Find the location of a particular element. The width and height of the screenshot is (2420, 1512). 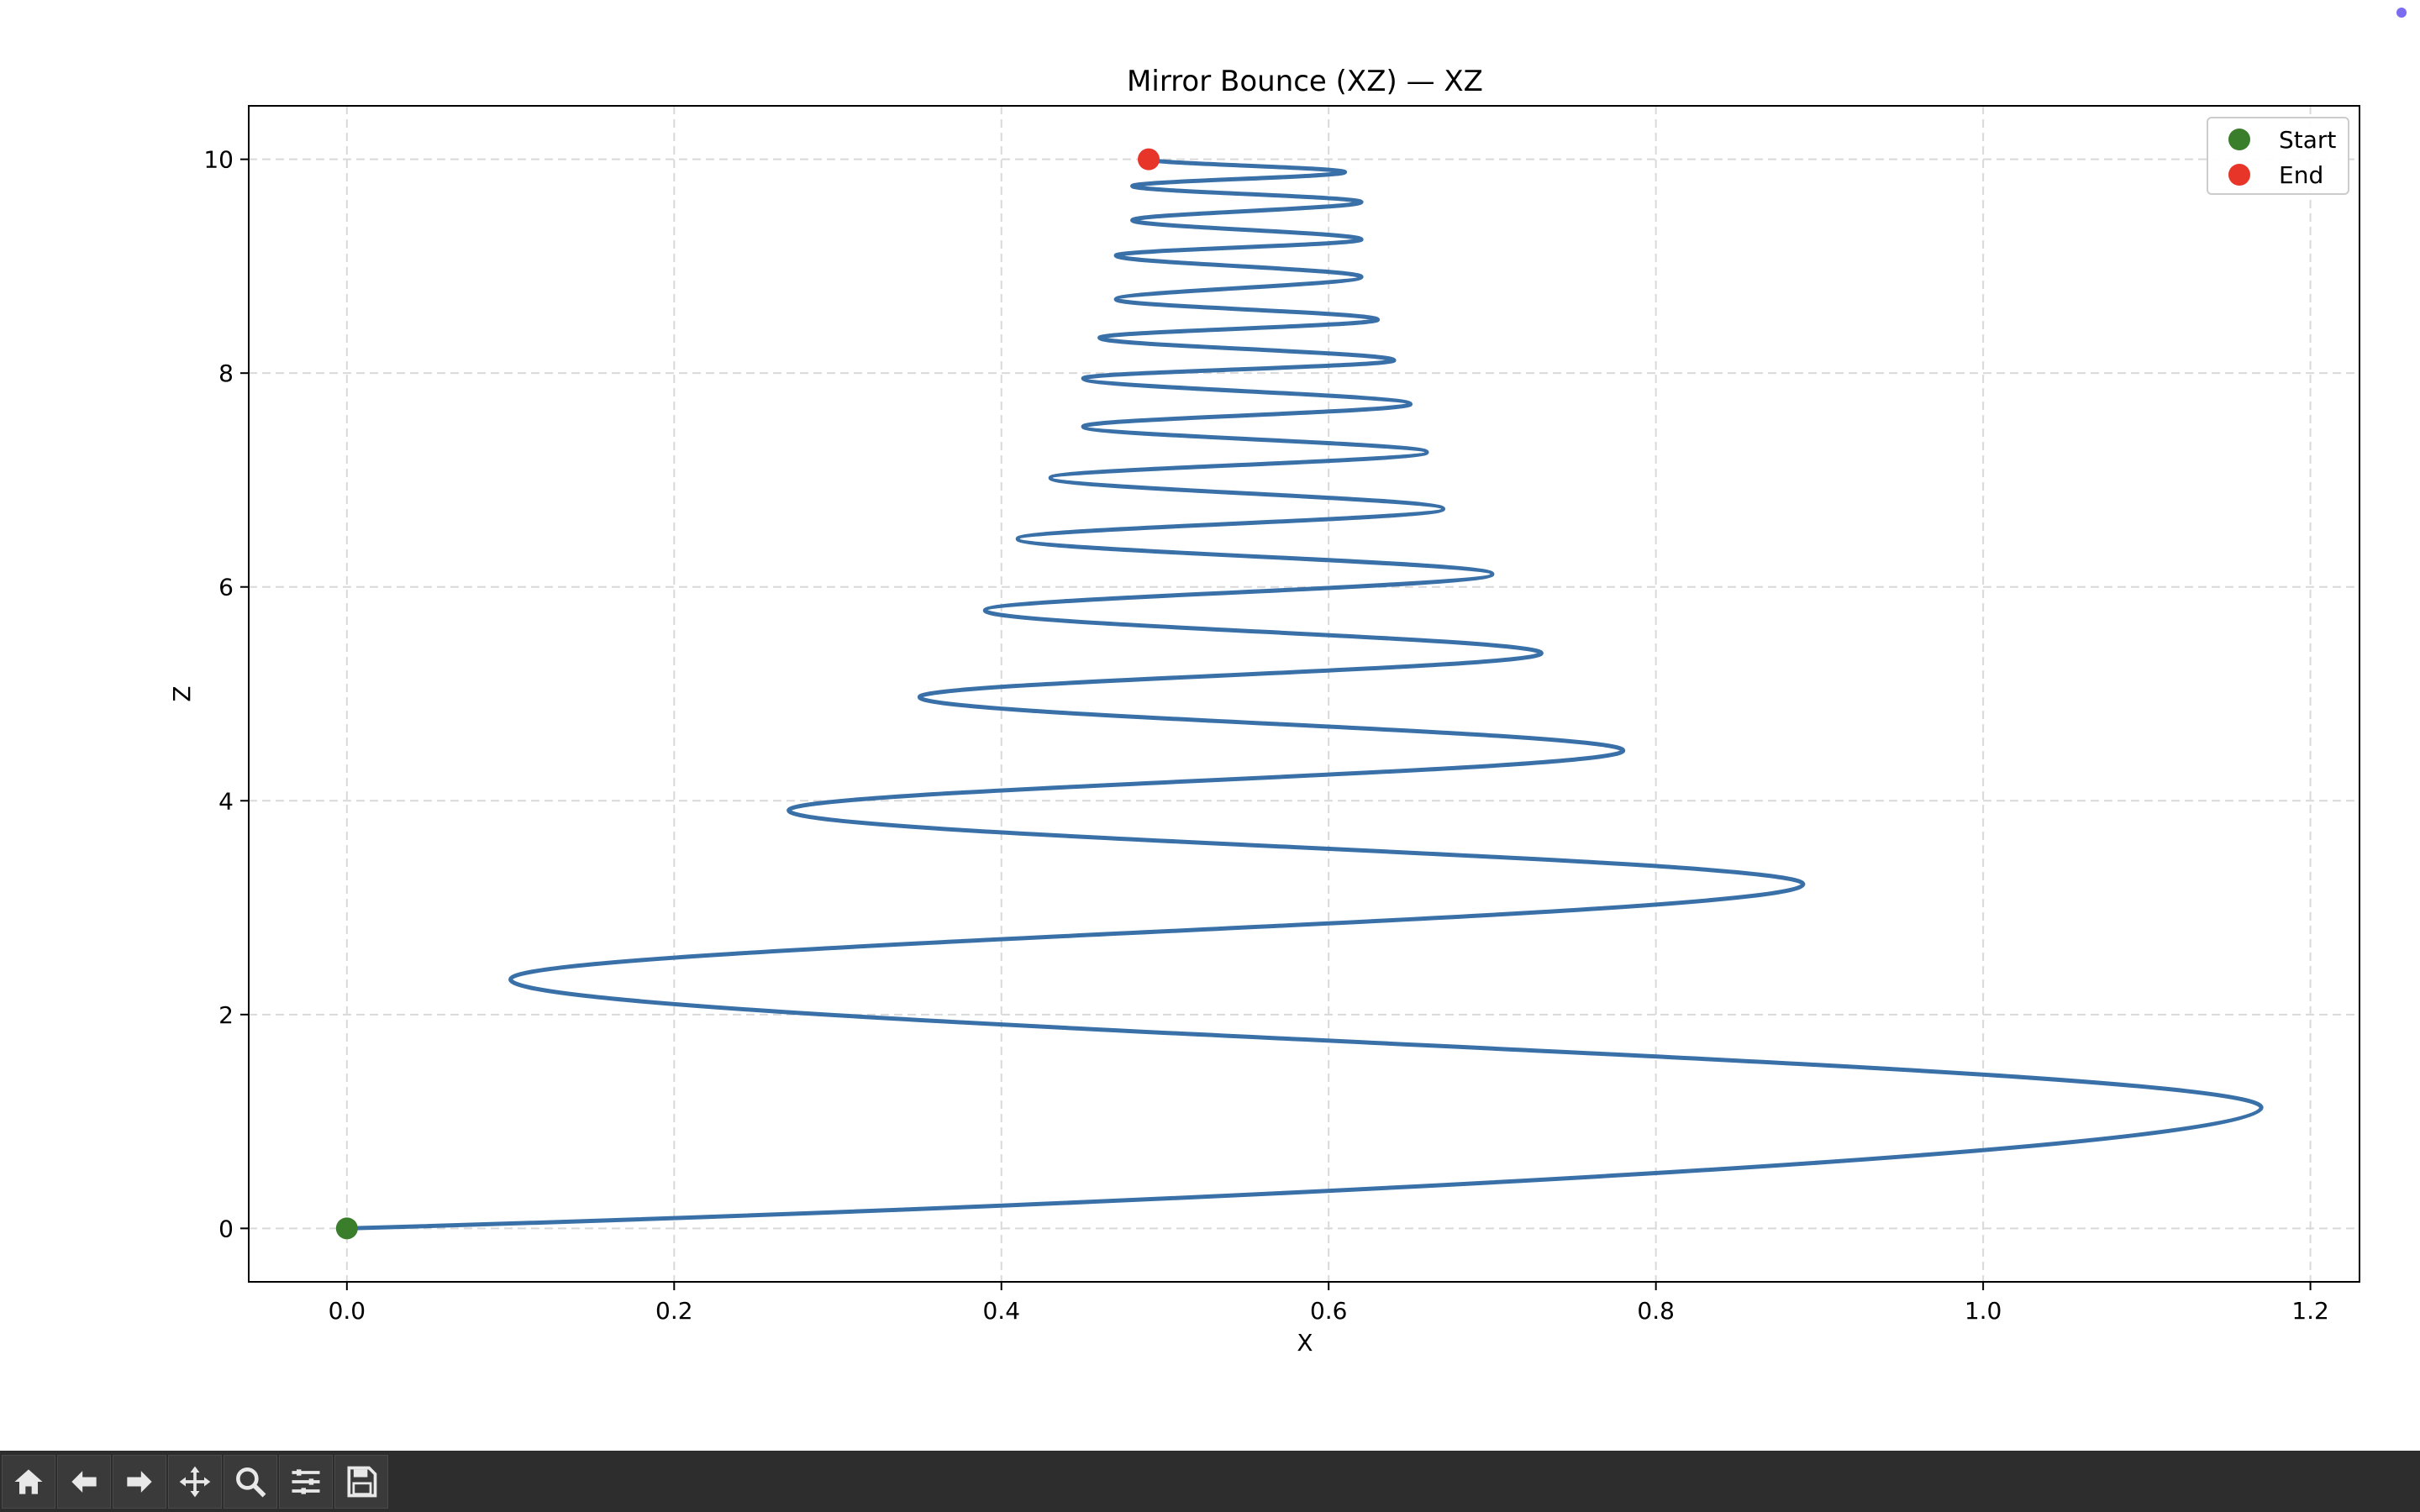

zoom-button is located at coordinates (250, 1481).